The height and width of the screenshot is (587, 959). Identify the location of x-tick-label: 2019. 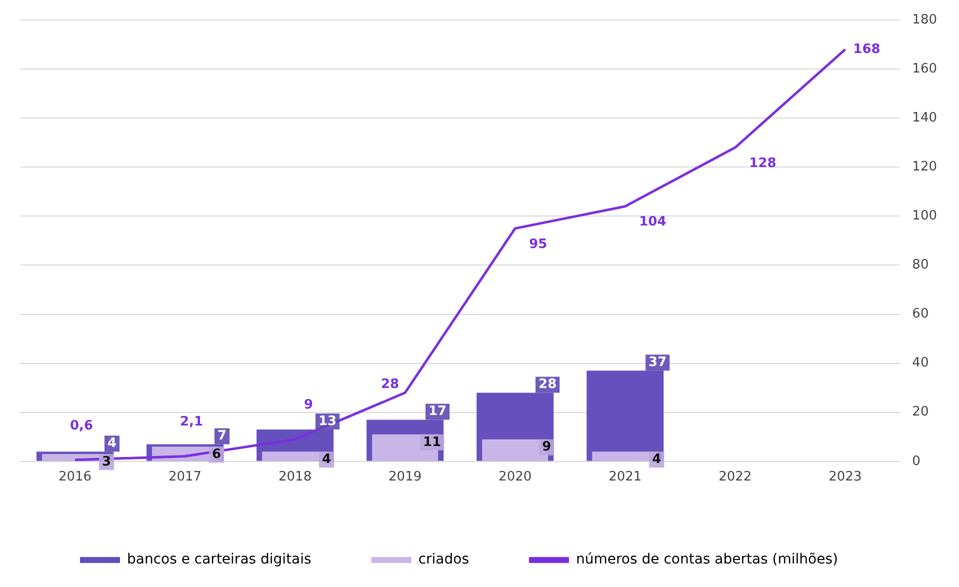
(405, 477).